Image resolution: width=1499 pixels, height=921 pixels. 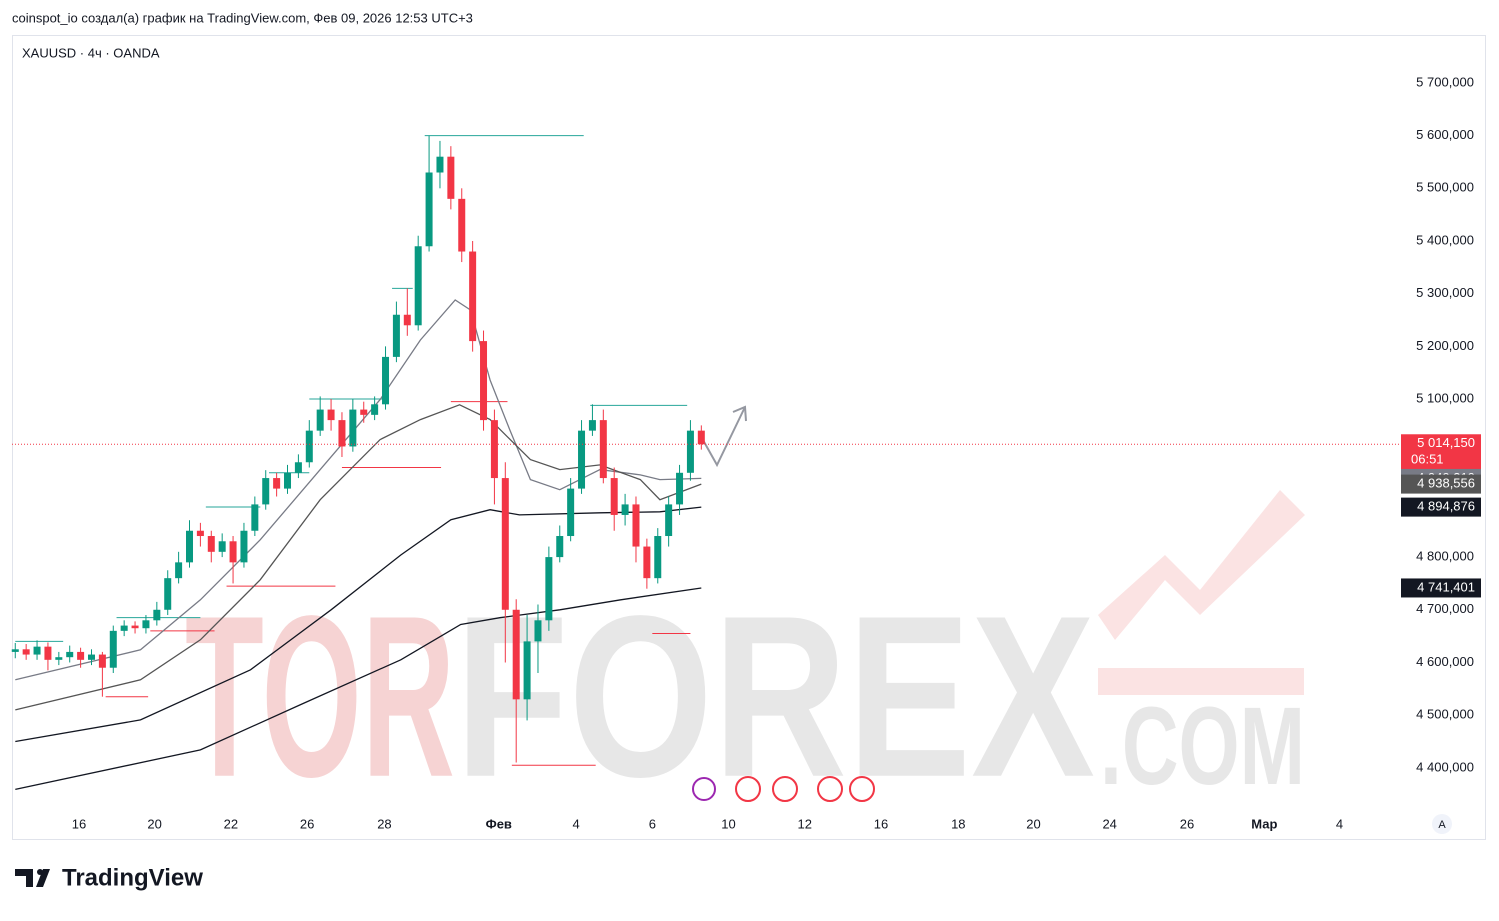 I want to click on scale-mode: A, so click(x=1442, y=825).